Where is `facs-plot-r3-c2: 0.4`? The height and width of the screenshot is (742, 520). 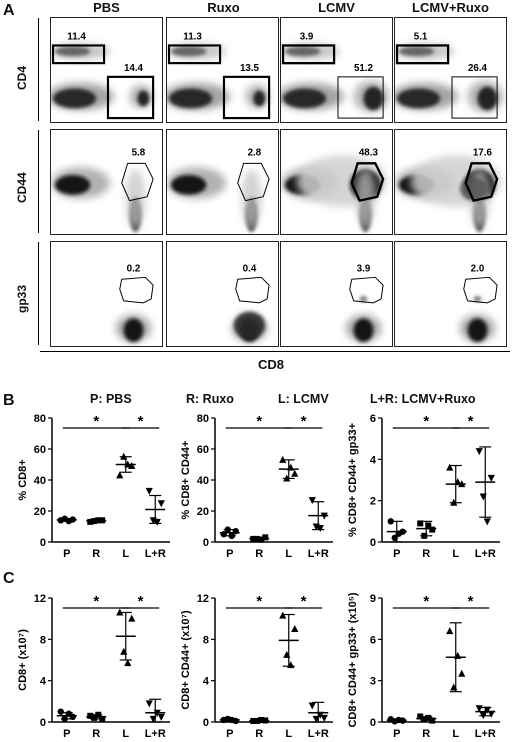 facs-plot-r3-c2: 0.4 is located at coordinates (222, 294).